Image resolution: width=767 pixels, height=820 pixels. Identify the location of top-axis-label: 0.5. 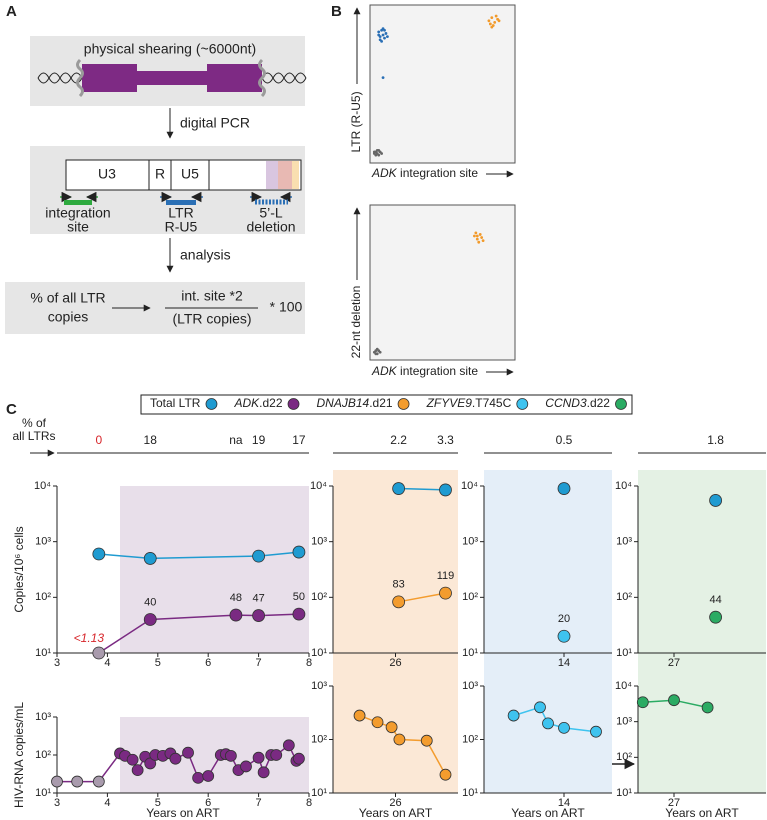
(564, 440).